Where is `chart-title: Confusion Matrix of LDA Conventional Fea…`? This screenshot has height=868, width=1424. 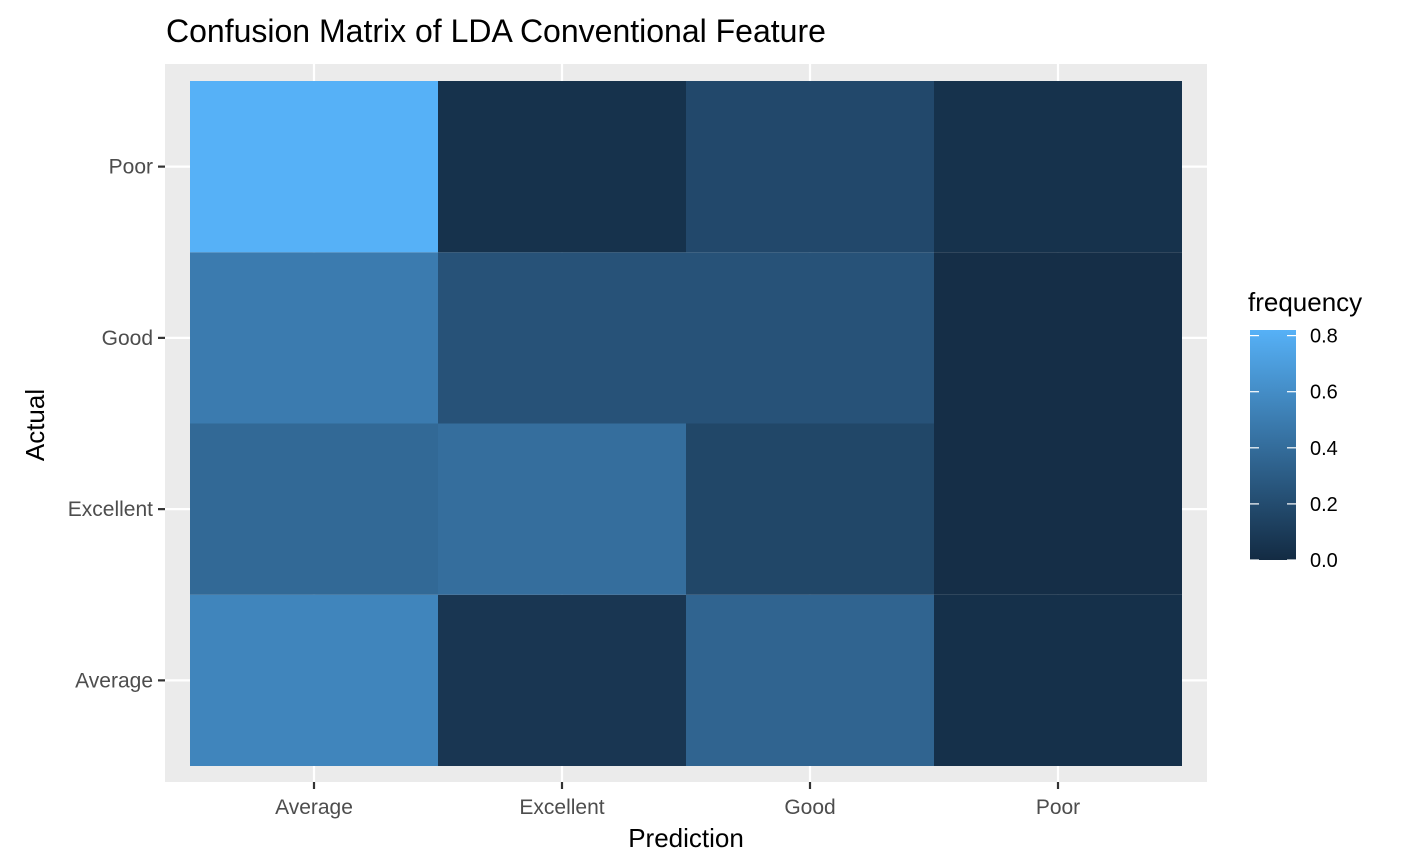 chart-title: Confusion Matrix of LDA Conventional Fea… is located at coordinates (496, 31).